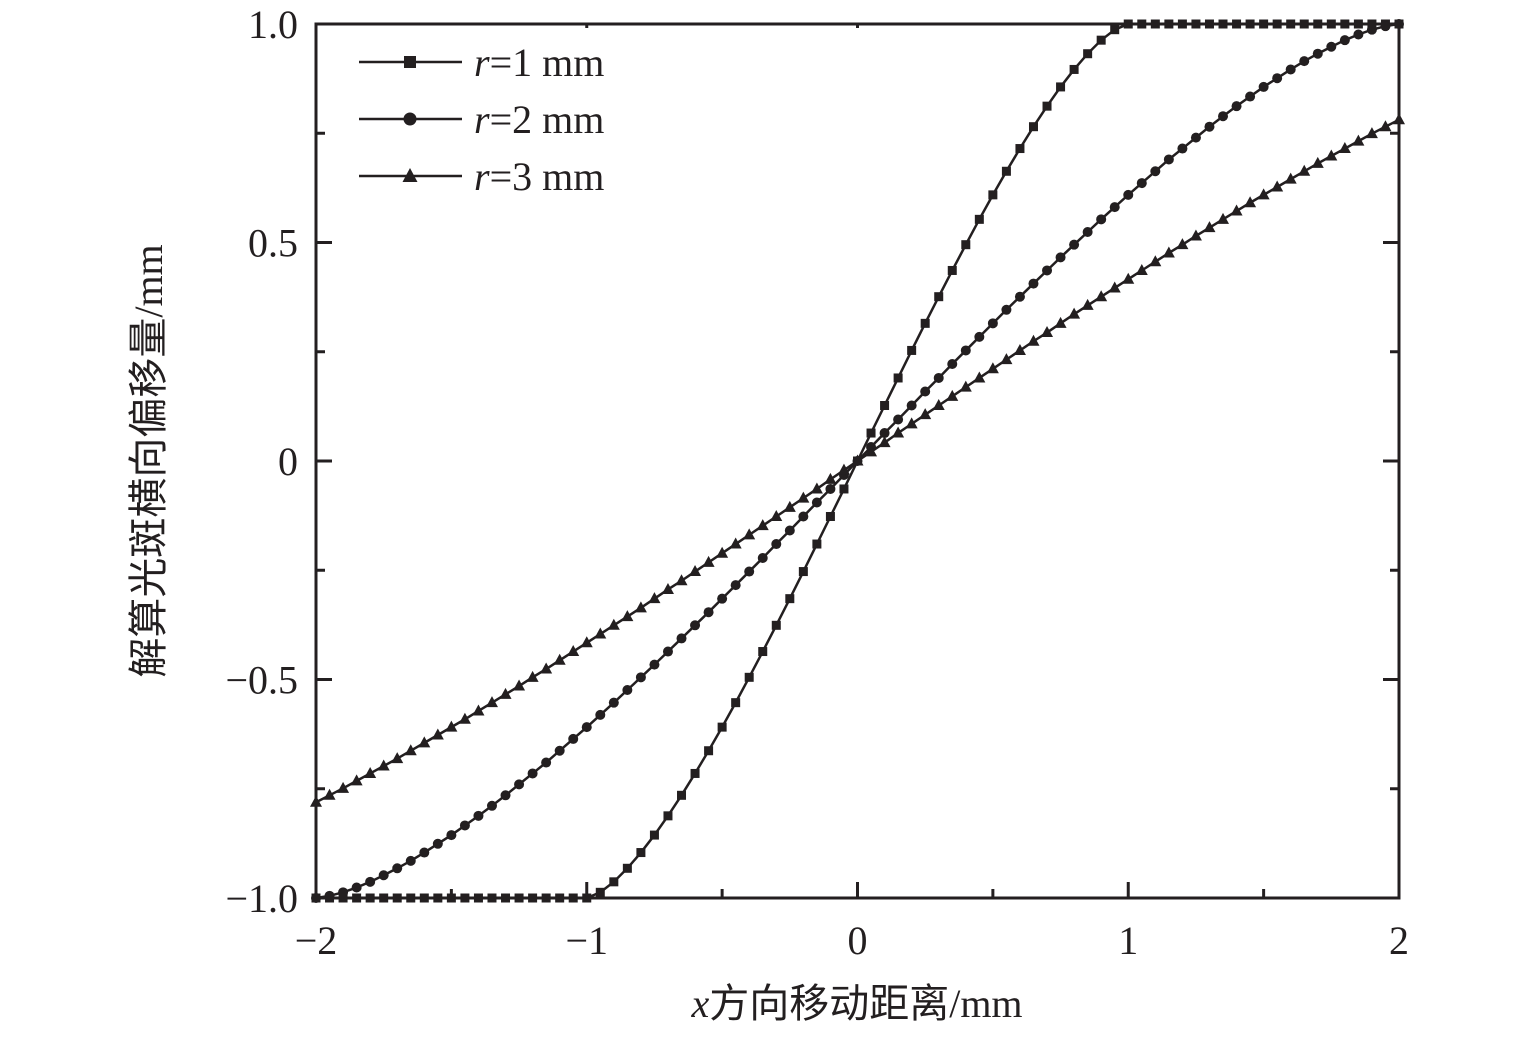  I want to click on legend-label: r=1 mm, so click(539, 62).